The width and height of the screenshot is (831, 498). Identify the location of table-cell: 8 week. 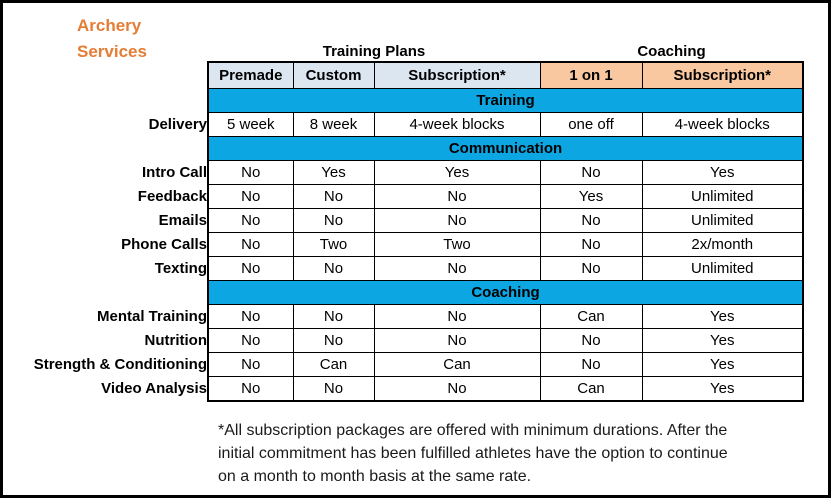
(333, 124).